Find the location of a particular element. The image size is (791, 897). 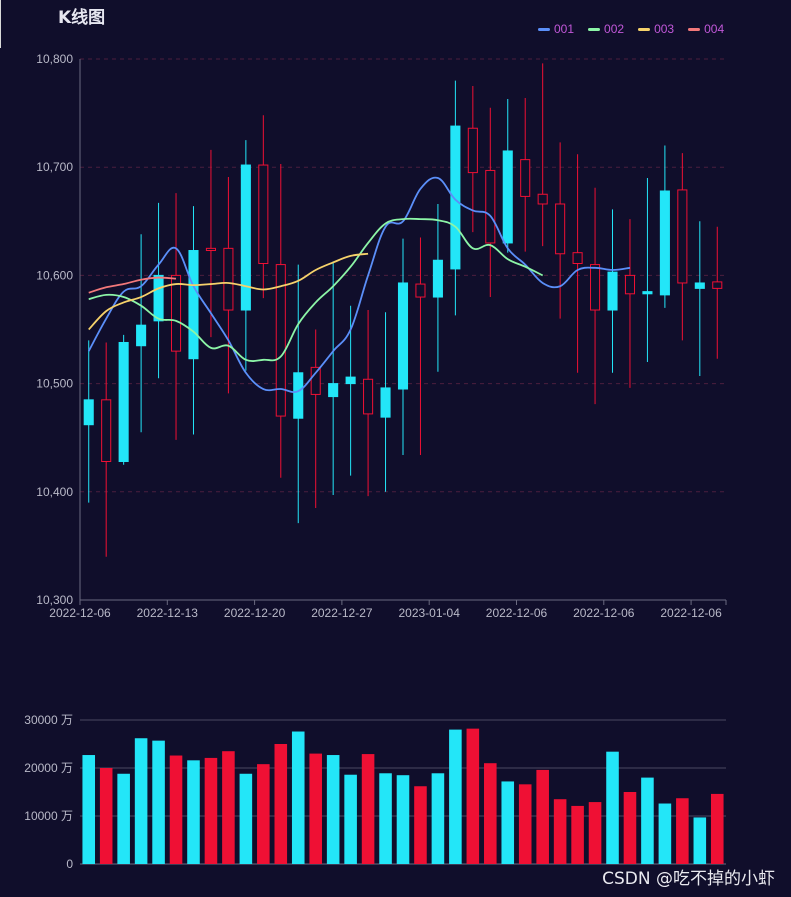

kline-x-tick-label: 2022-12-27 is located at coordinates (342, 613).